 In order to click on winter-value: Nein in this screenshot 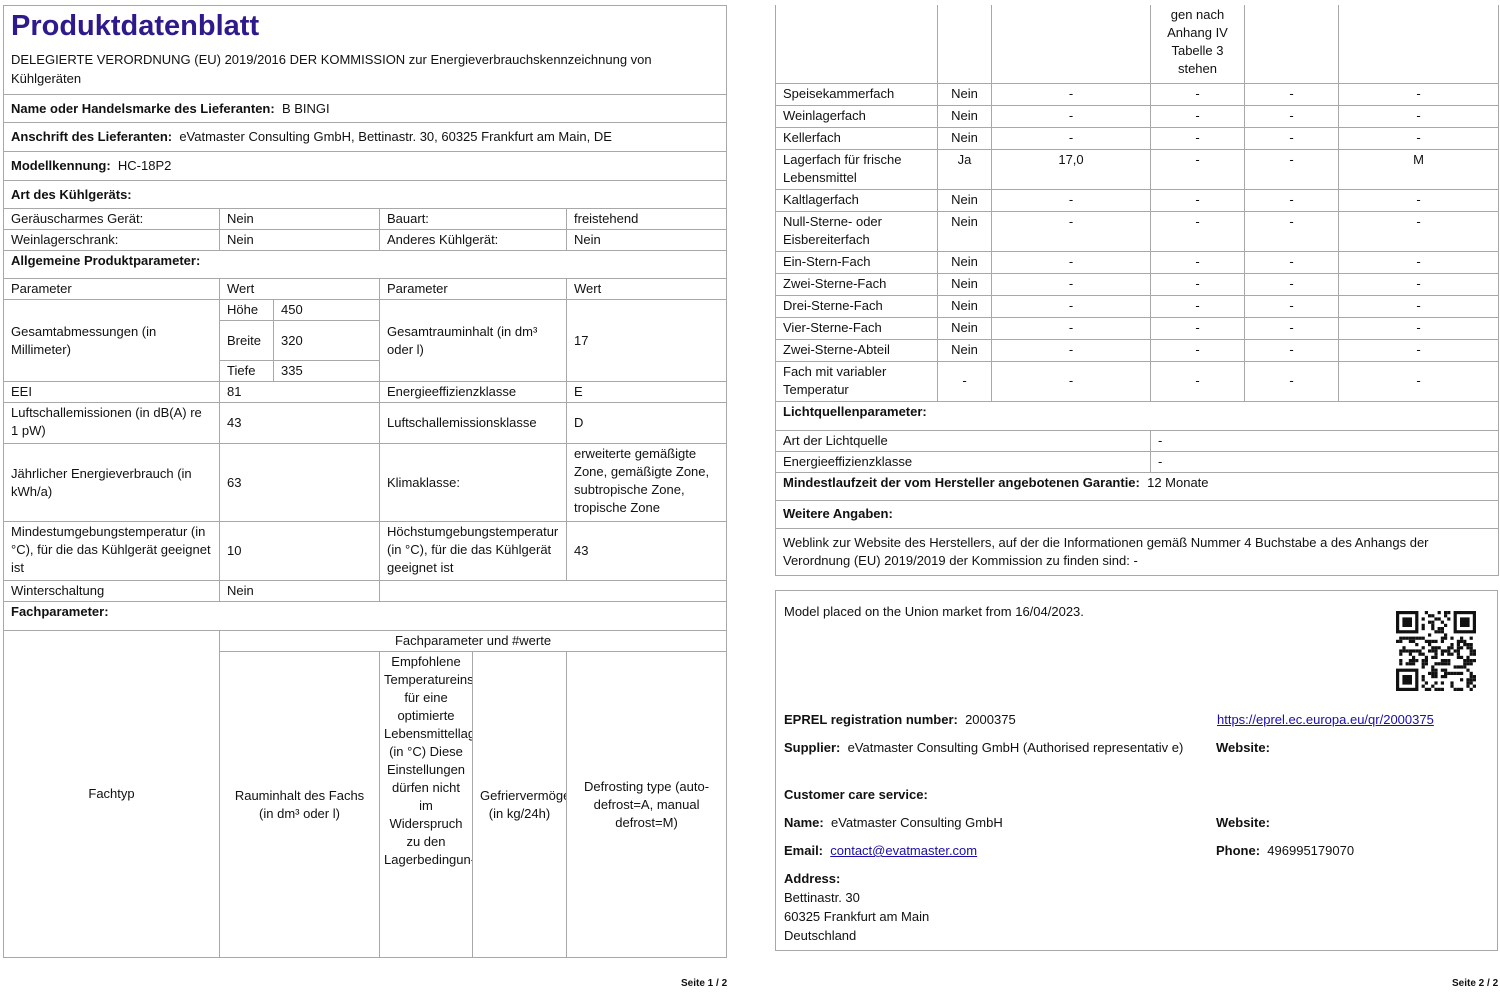, I will do `click(299, 591)`.